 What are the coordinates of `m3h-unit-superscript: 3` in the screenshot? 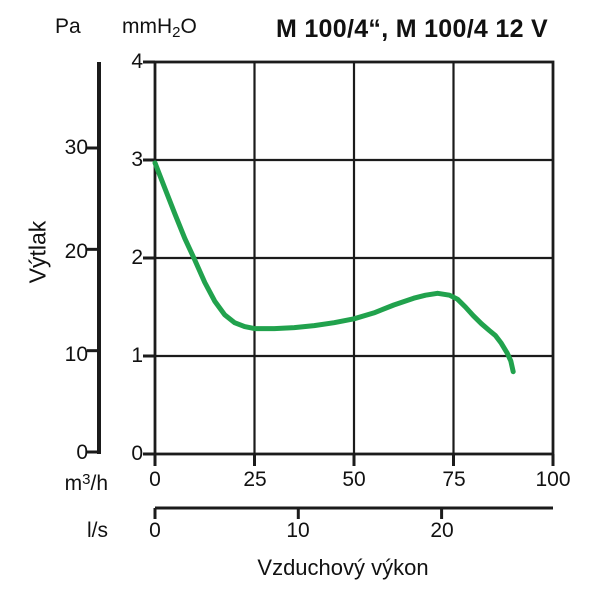 It's located at (86, 479).